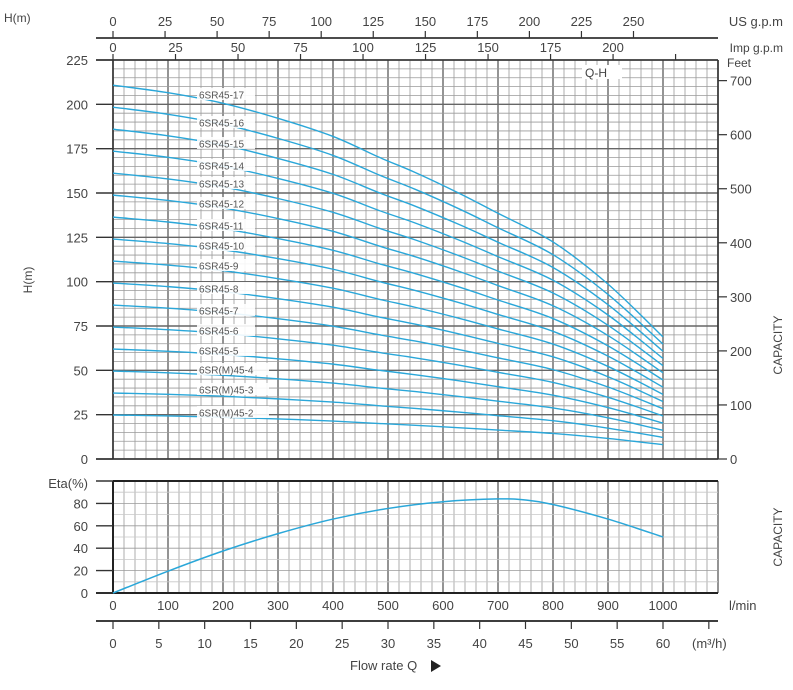 This screenshot has width=793, height=690. I want to click on us-gpm-label: US g.p.m, so click(756, 21).